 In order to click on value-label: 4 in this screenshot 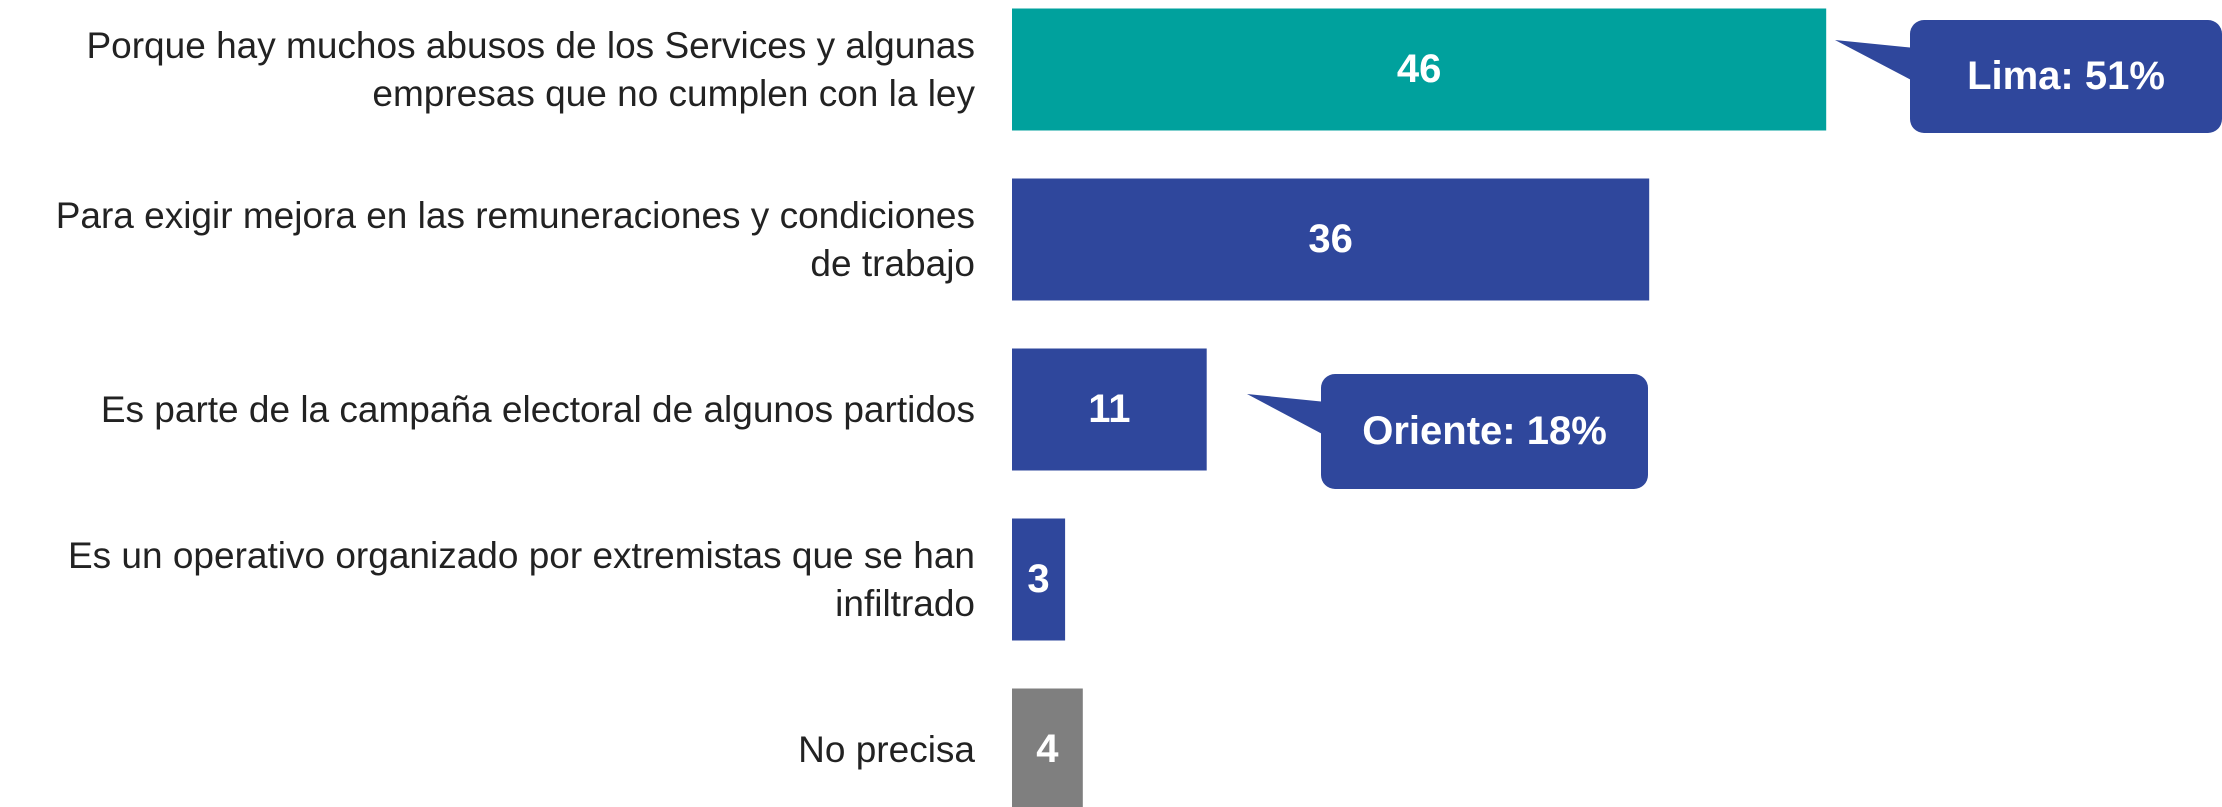, I will do `click(1047, 749)`.